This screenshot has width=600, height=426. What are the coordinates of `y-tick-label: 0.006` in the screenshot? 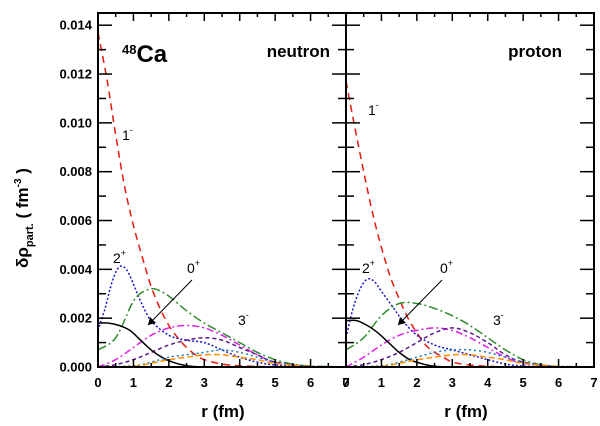 It's located at (75, 220).